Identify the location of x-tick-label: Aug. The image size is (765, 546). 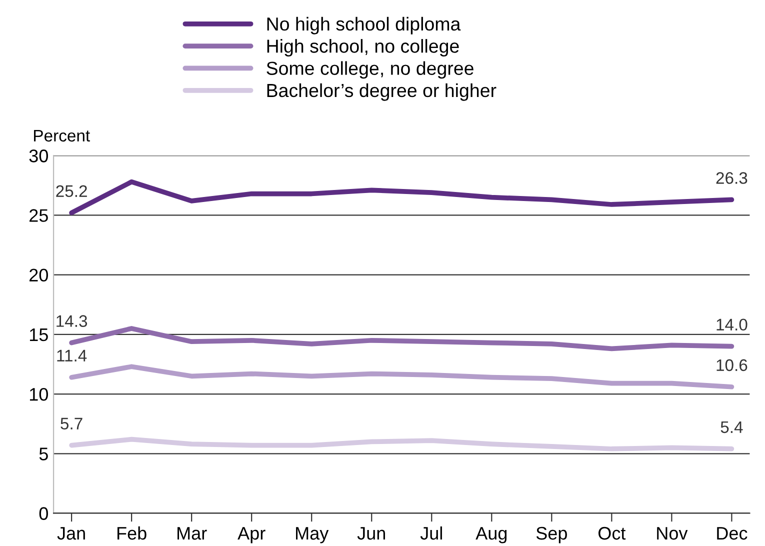
(491, 535).